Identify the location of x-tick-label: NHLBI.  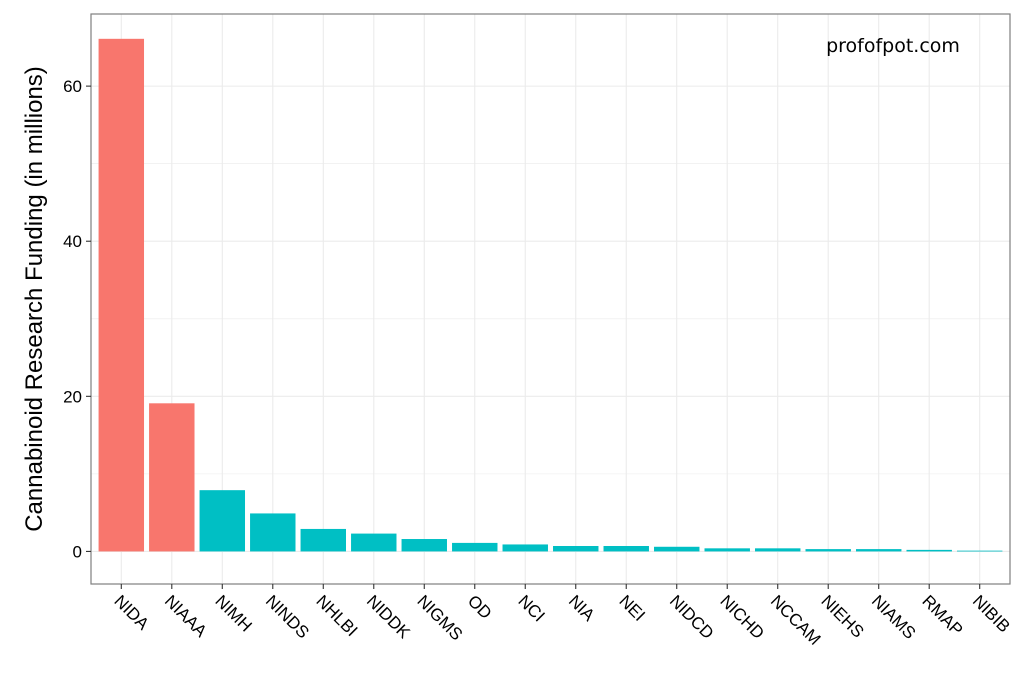
(336, 615).